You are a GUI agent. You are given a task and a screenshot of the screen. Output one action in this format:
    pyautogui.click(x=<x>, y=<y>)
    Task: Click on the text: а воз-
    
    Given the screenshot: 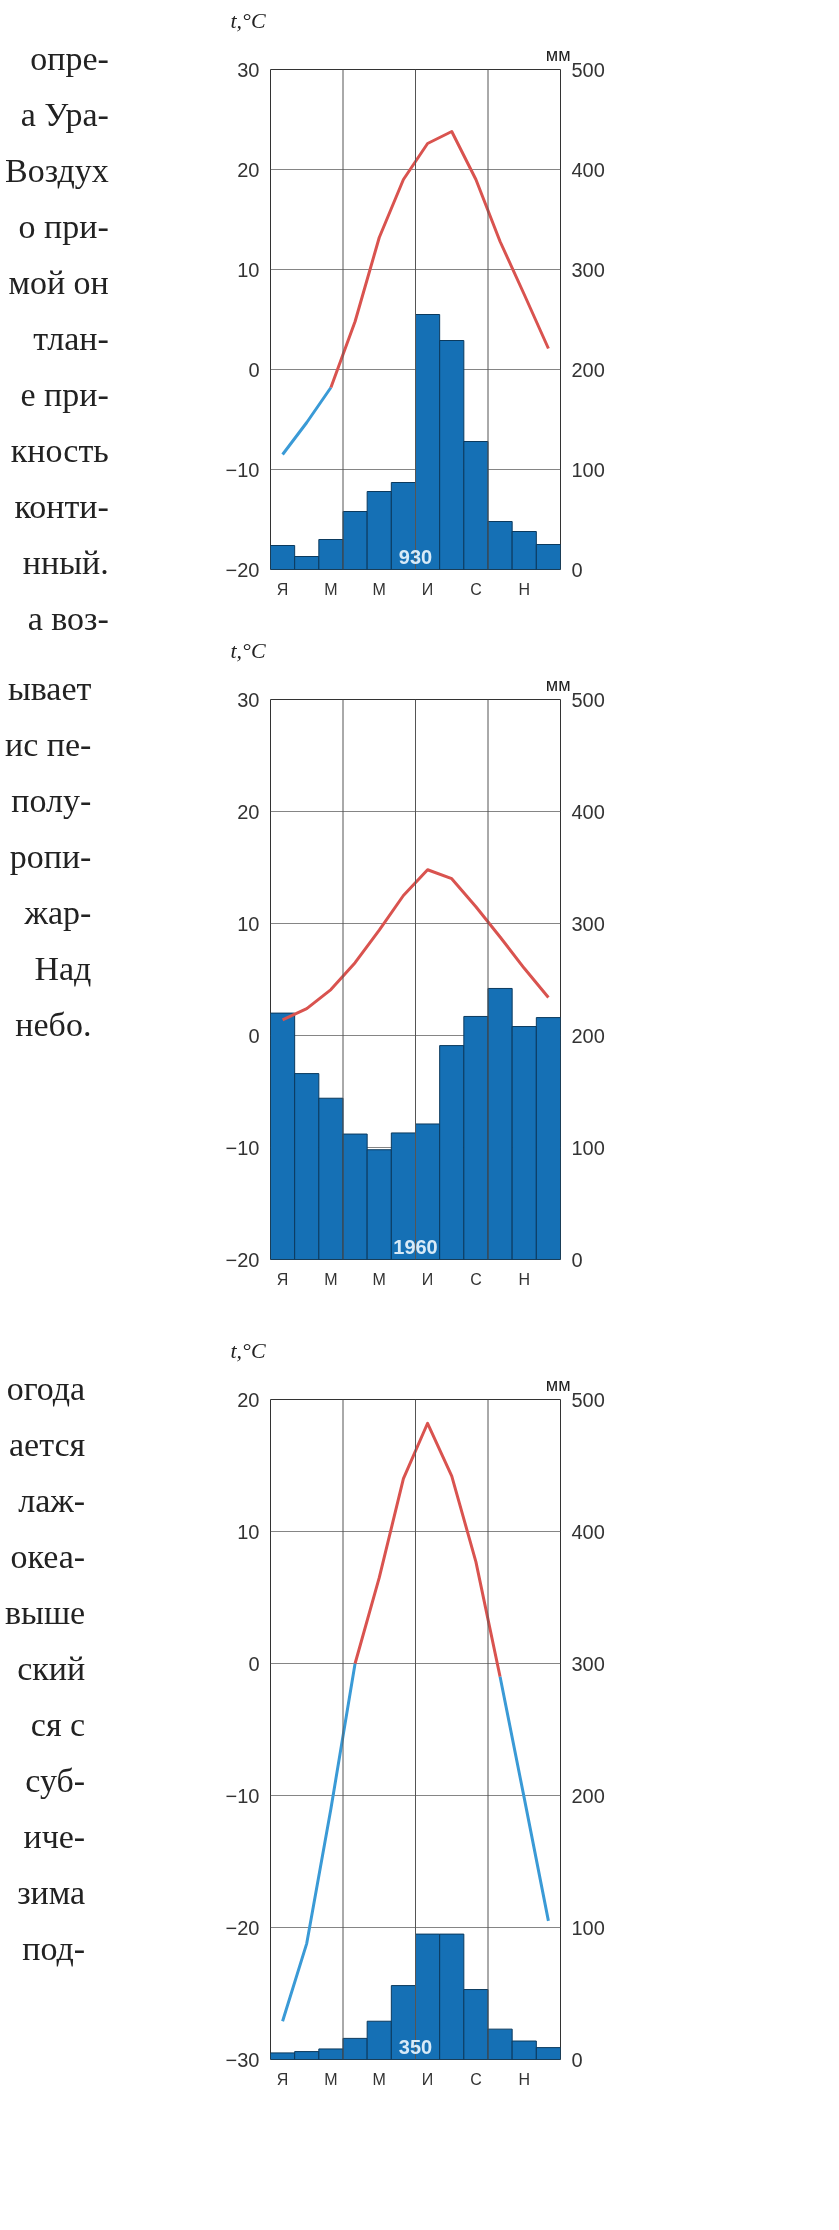 What is the action you would take?
    pyautogui.click(x=67, y=619)
    